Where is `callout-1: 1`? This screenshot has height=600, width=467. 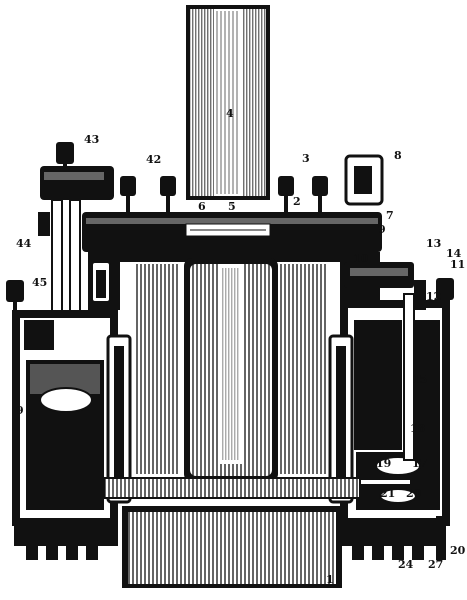 callout-1: 1 is located at coordinates (330, 579).